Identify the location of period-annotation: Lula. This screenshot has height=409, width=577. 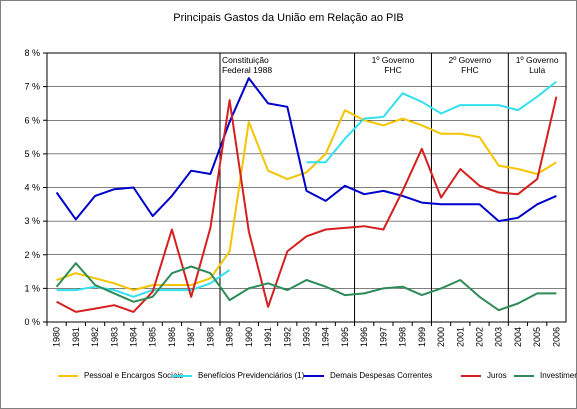
(537, 70).